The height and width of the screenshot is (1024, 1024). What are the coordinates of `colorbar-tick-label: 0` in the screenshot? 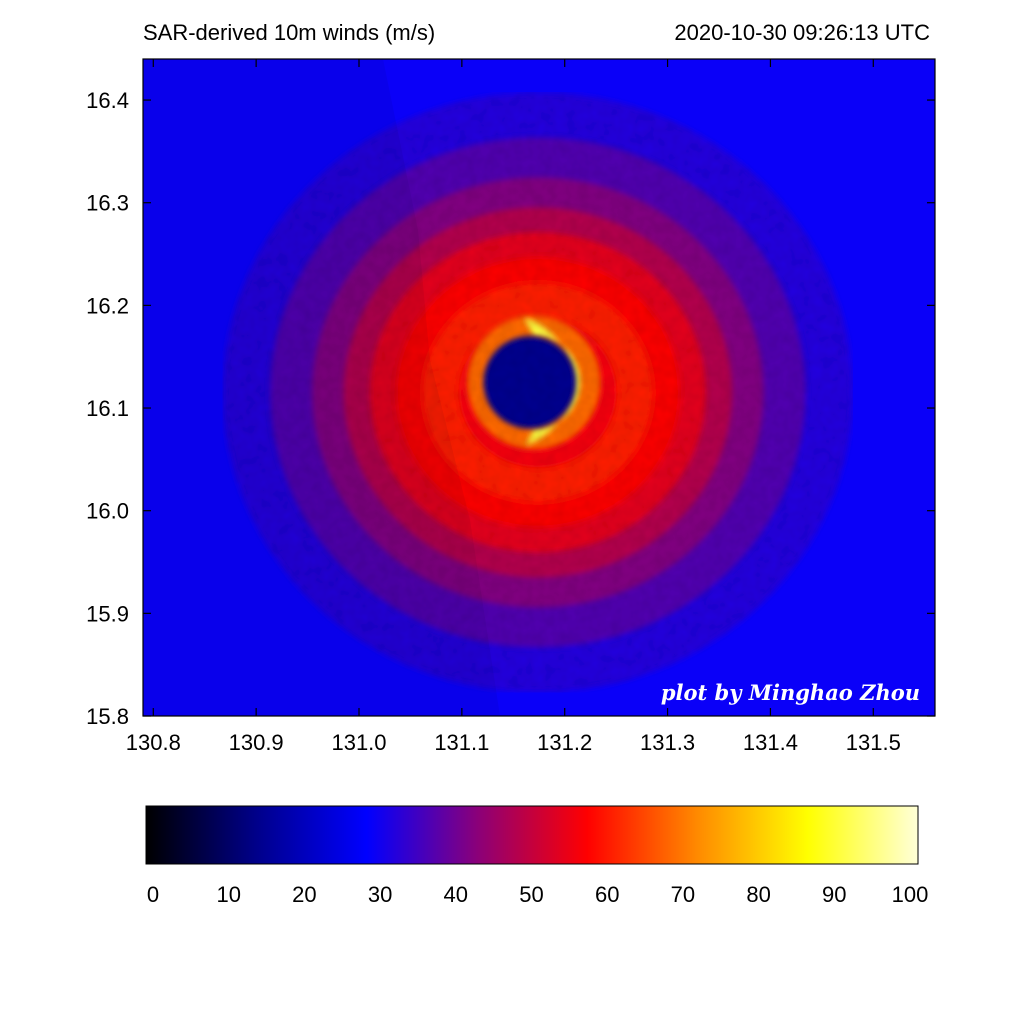 It's located at (153, 894).